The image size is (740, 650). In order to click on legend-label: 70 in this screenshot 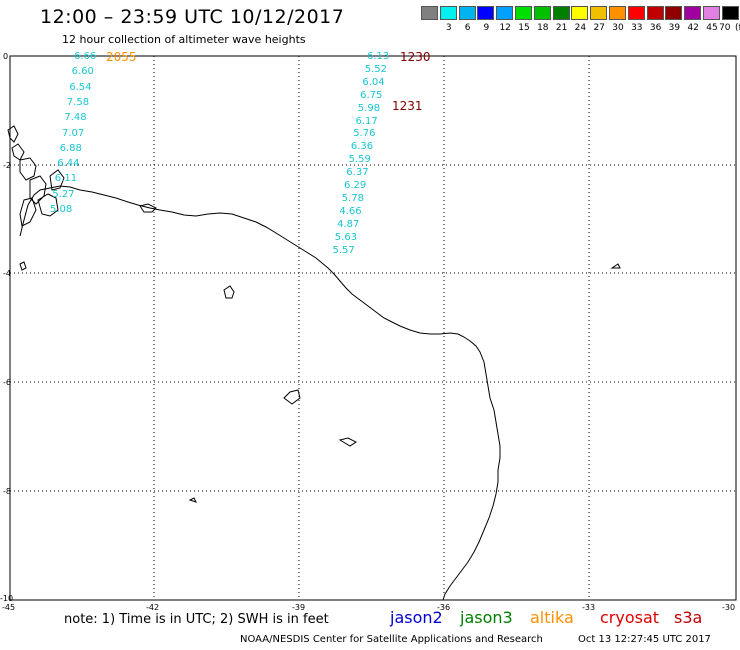, I will do `click(725, 28)`.